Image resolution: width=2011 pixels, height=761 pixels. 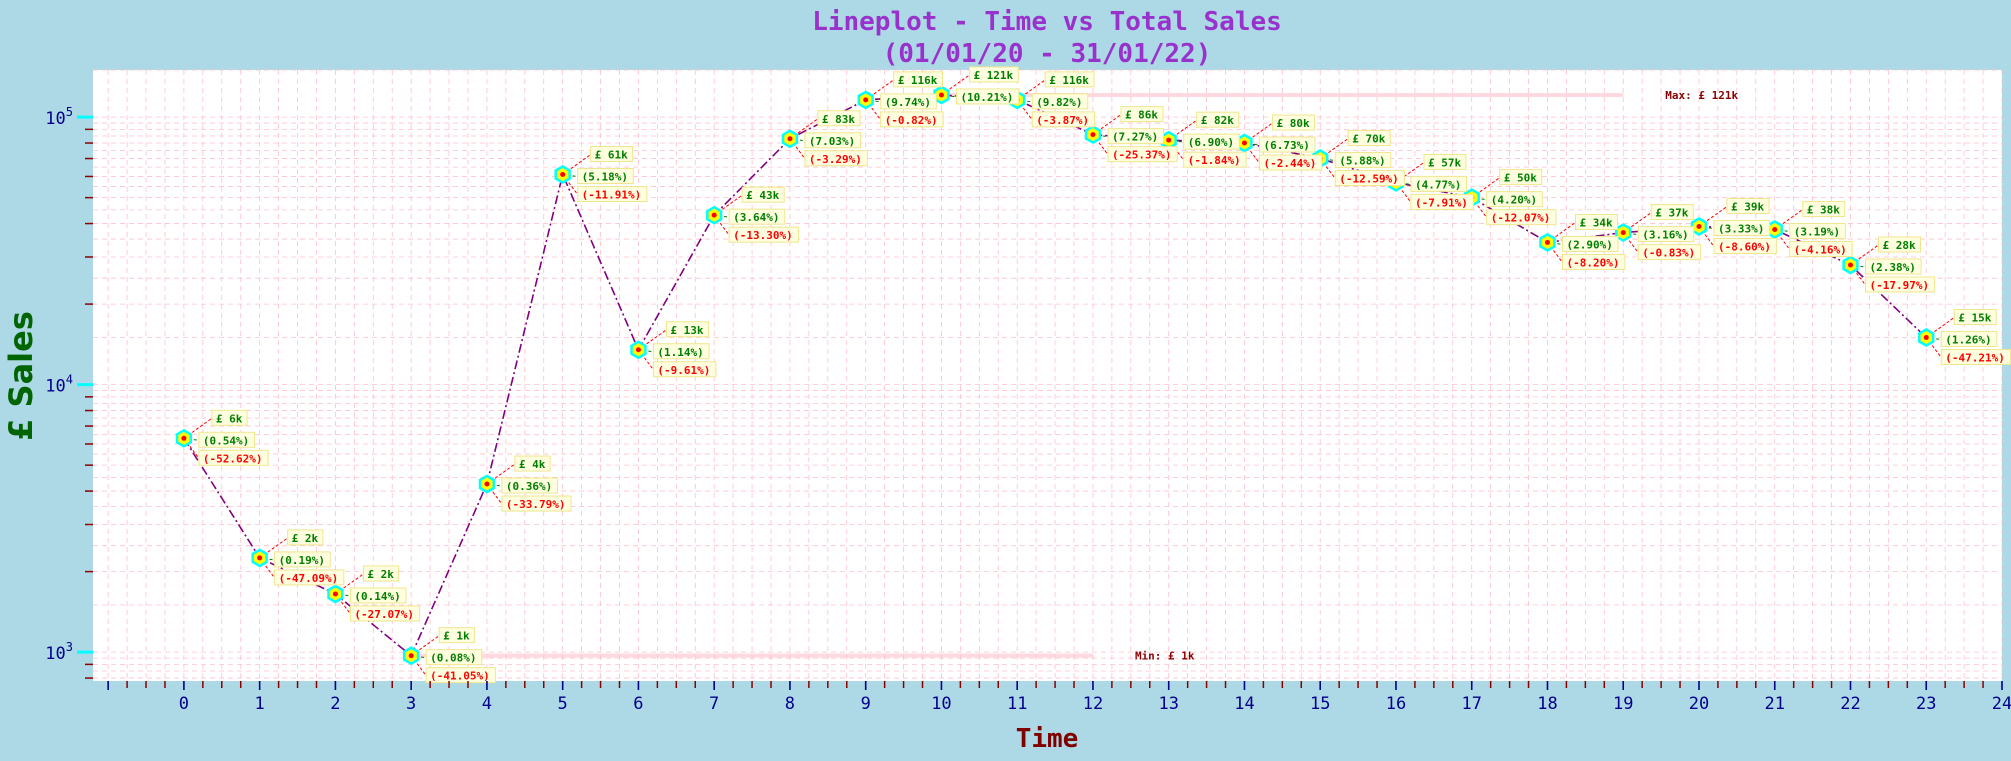 I want to click on share-label: (10.21%), so click(x=986, y=97).